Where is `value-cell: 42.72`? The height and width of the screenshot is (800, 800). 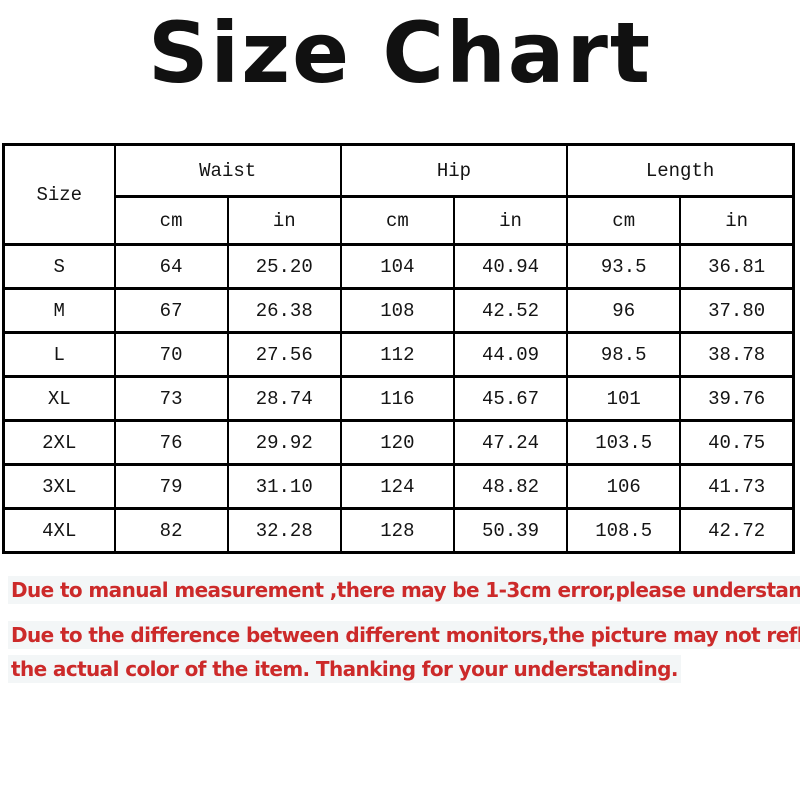
value-cell: 42.72 is located at coordinates (737, 530).